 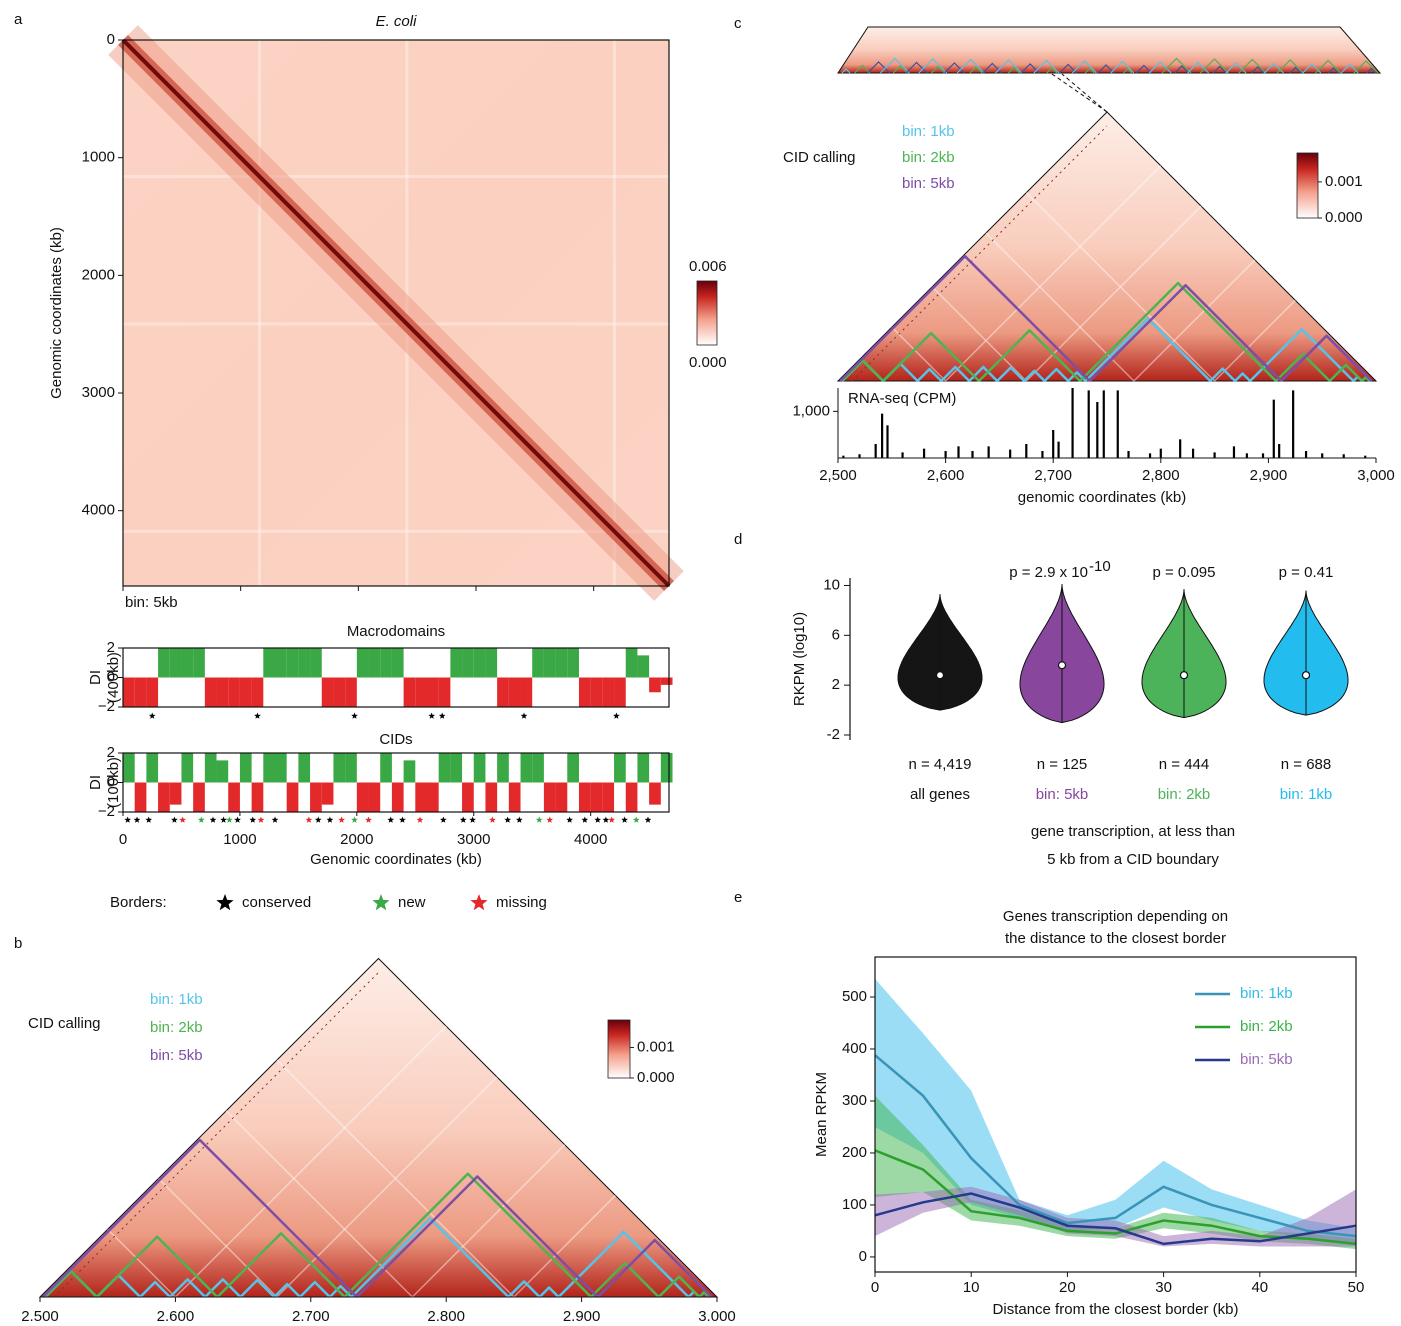 What do you see at coordinates (106, 811) in the screenshot?
I see `y-tick-label: −2` at bounding box center [106, 811].